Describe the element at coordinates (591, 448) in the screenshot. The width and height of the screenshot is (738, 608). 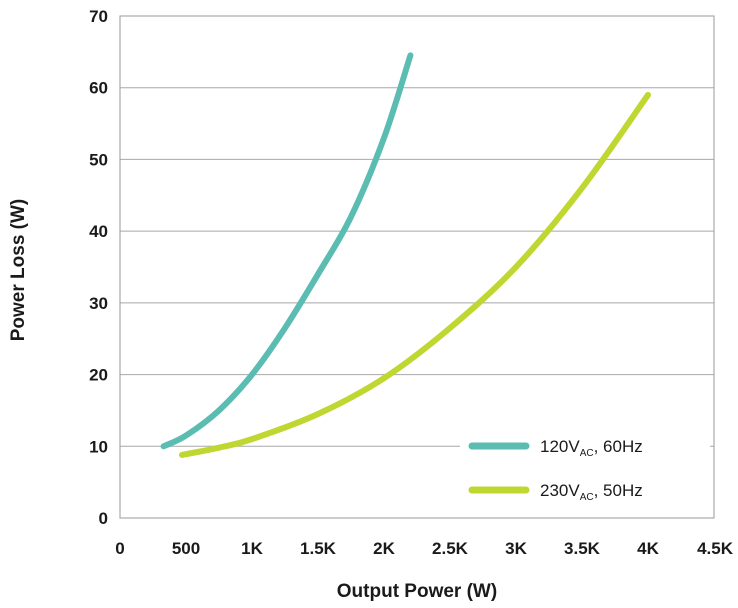
I see `legend-label: 120VAC, 60Hz` at that location.